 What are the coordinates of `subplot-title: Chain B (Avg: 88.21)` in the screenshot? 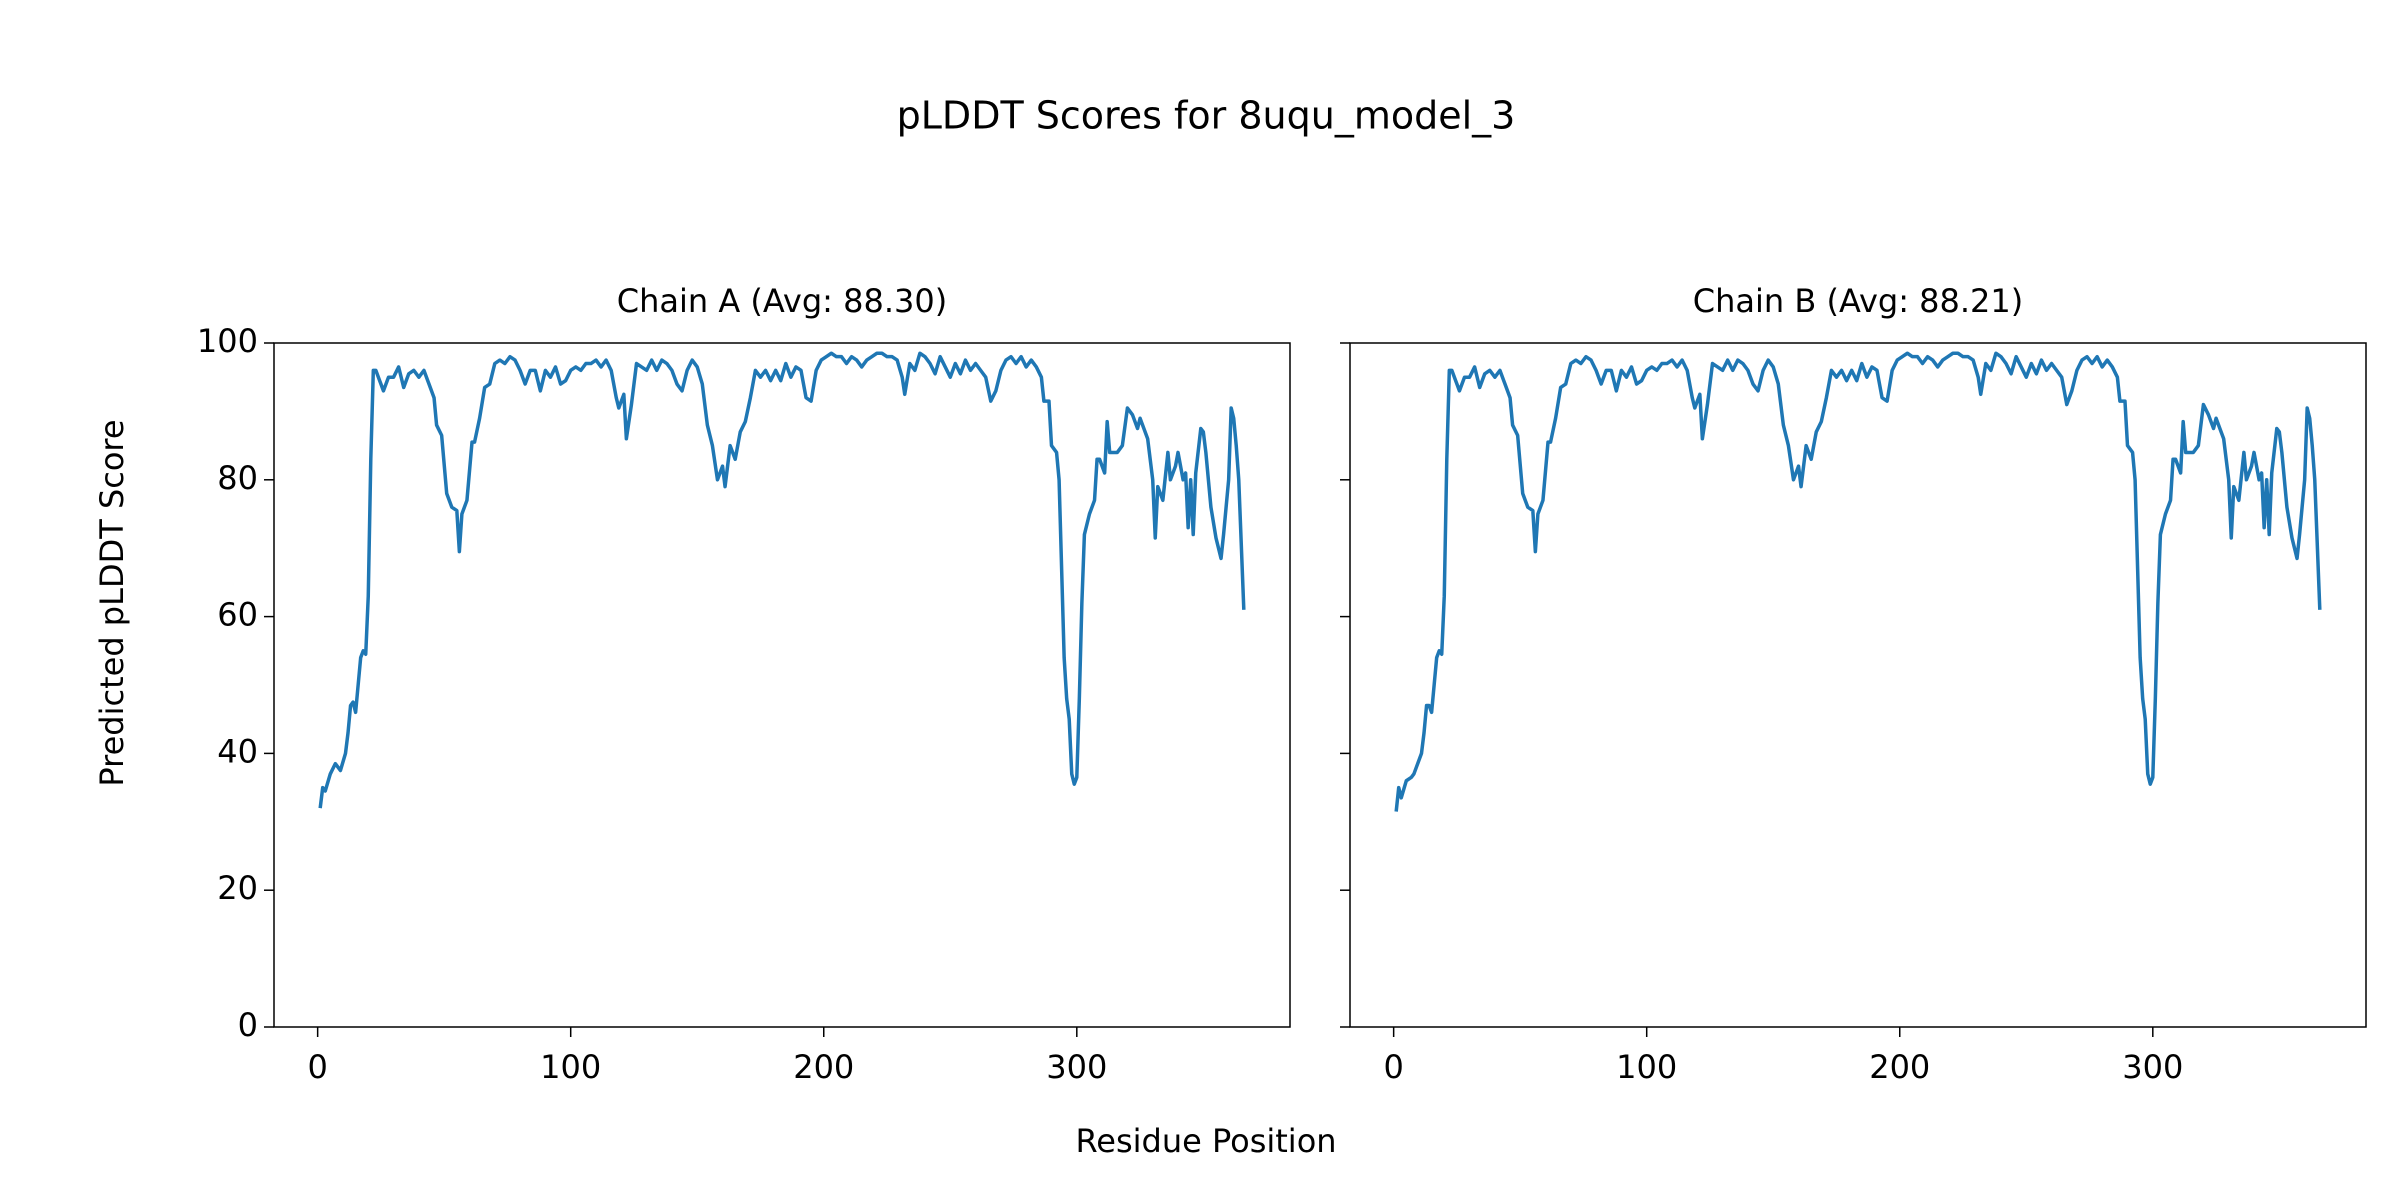 It's located at (1858, 301).